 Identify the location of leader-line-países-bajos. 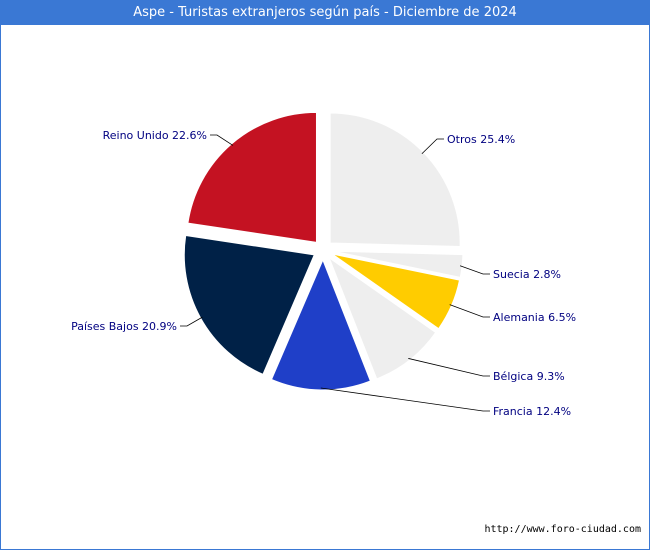
(191, 321).